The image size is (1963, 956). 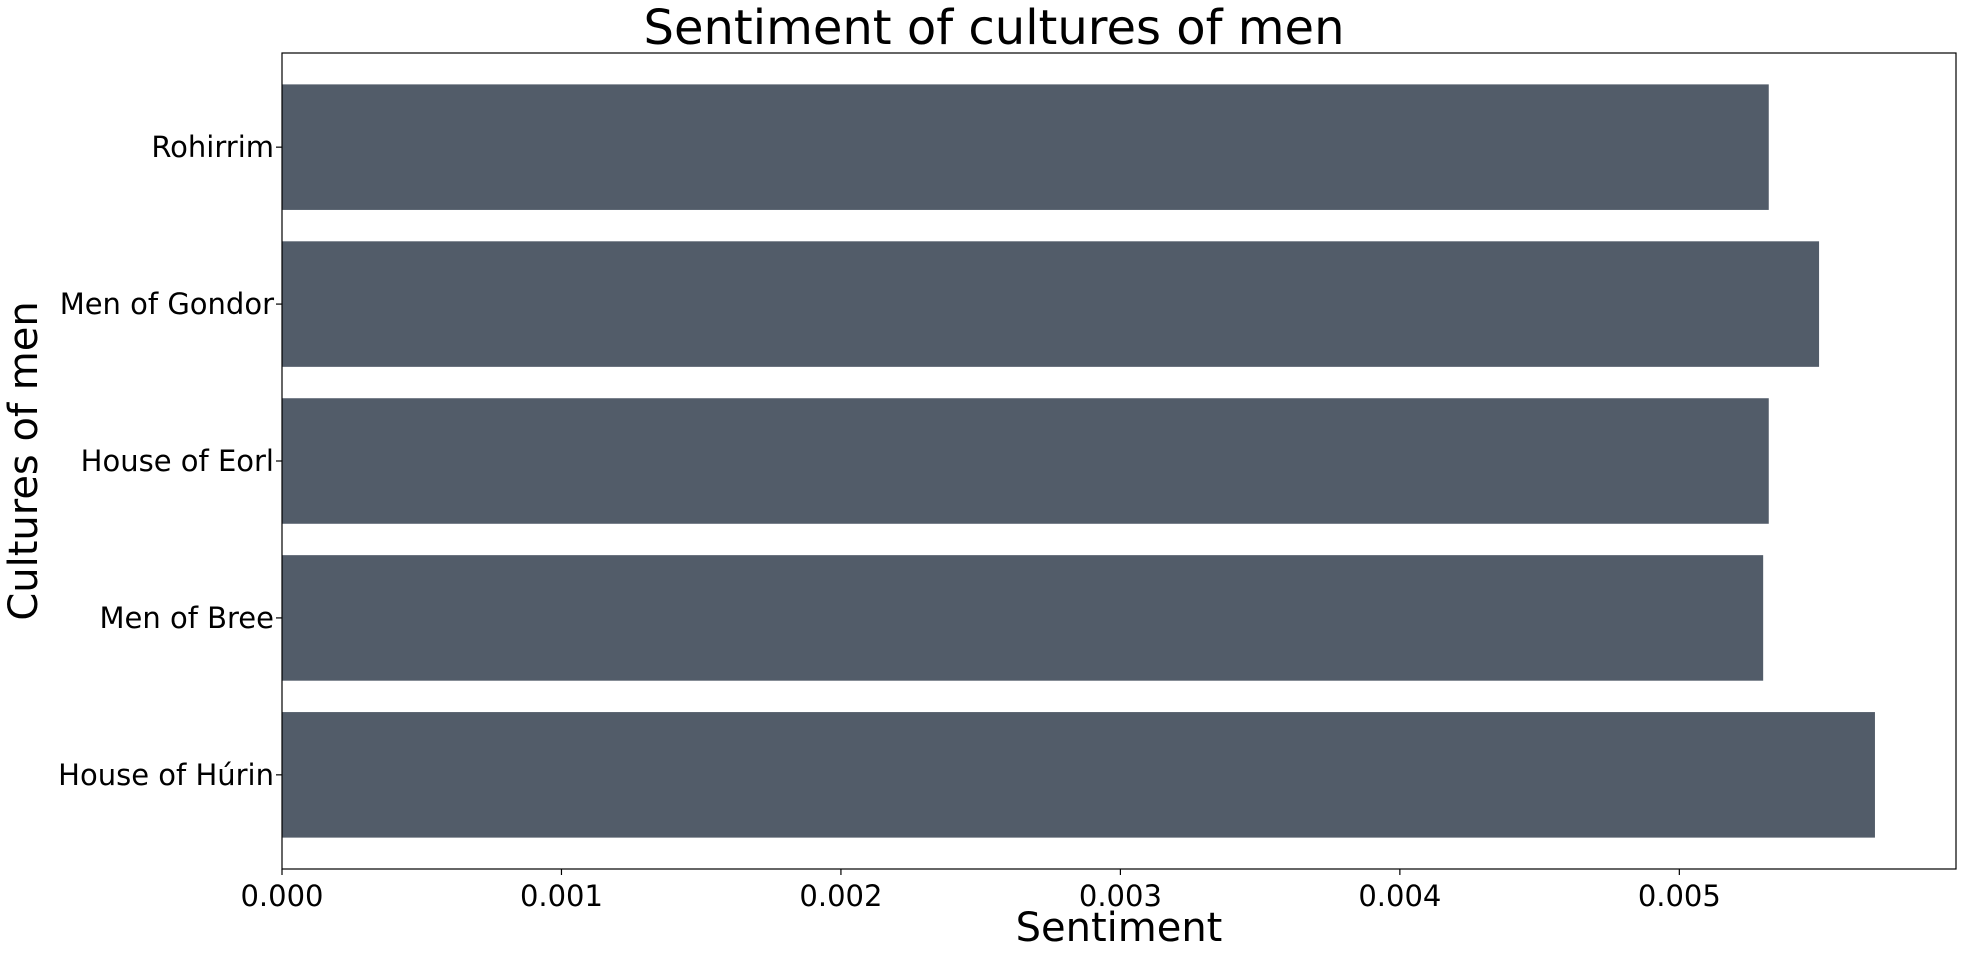 I want to click on x-tick-label: 0.001, so click(x=561, y=896).